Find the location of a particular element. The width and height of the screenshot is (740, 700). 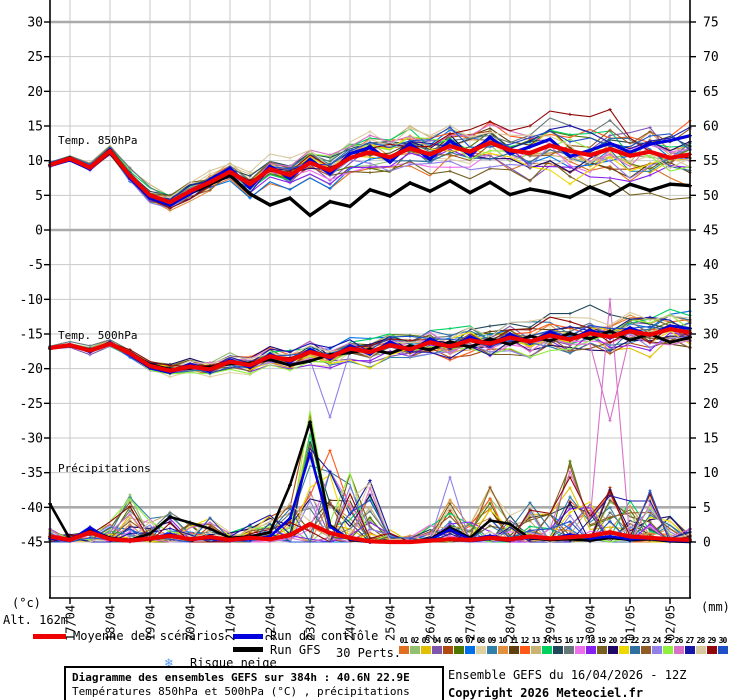

perturbation-07: 07 is located at coordinates (469, 645).